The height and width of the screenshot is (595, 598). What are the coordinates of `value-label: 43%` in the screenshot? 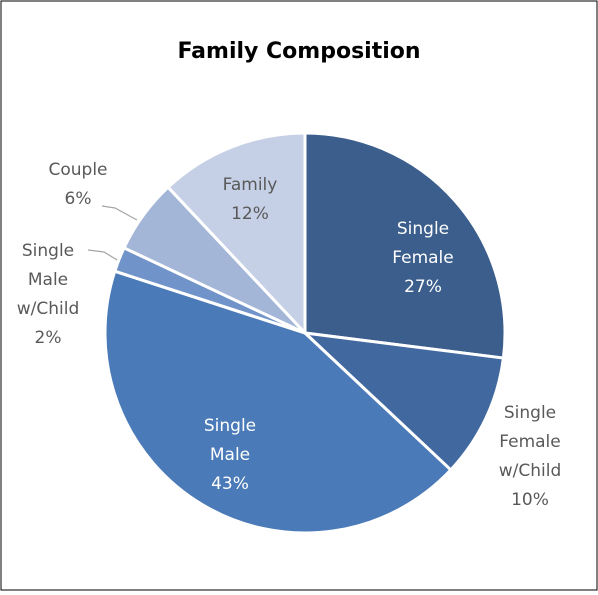 It's located at (230, 484).